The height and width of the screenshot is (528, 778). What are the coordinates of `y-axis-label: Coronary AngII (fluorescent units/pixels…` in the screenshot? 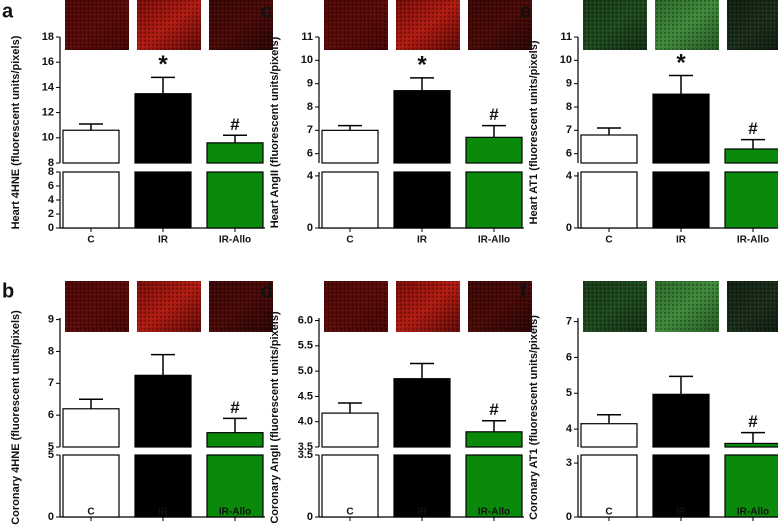 It's located at (275, 417).